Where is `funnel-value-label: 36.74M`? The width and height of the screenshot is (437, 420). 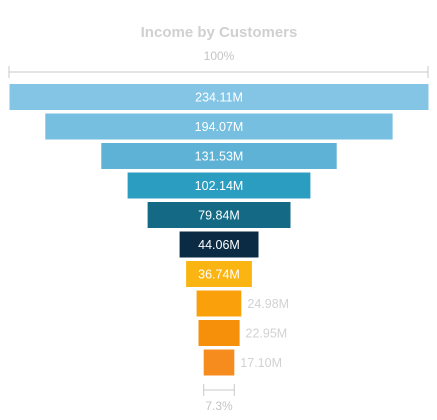 funnel-value-label: 36.74M is located at coordinates (219, 275).